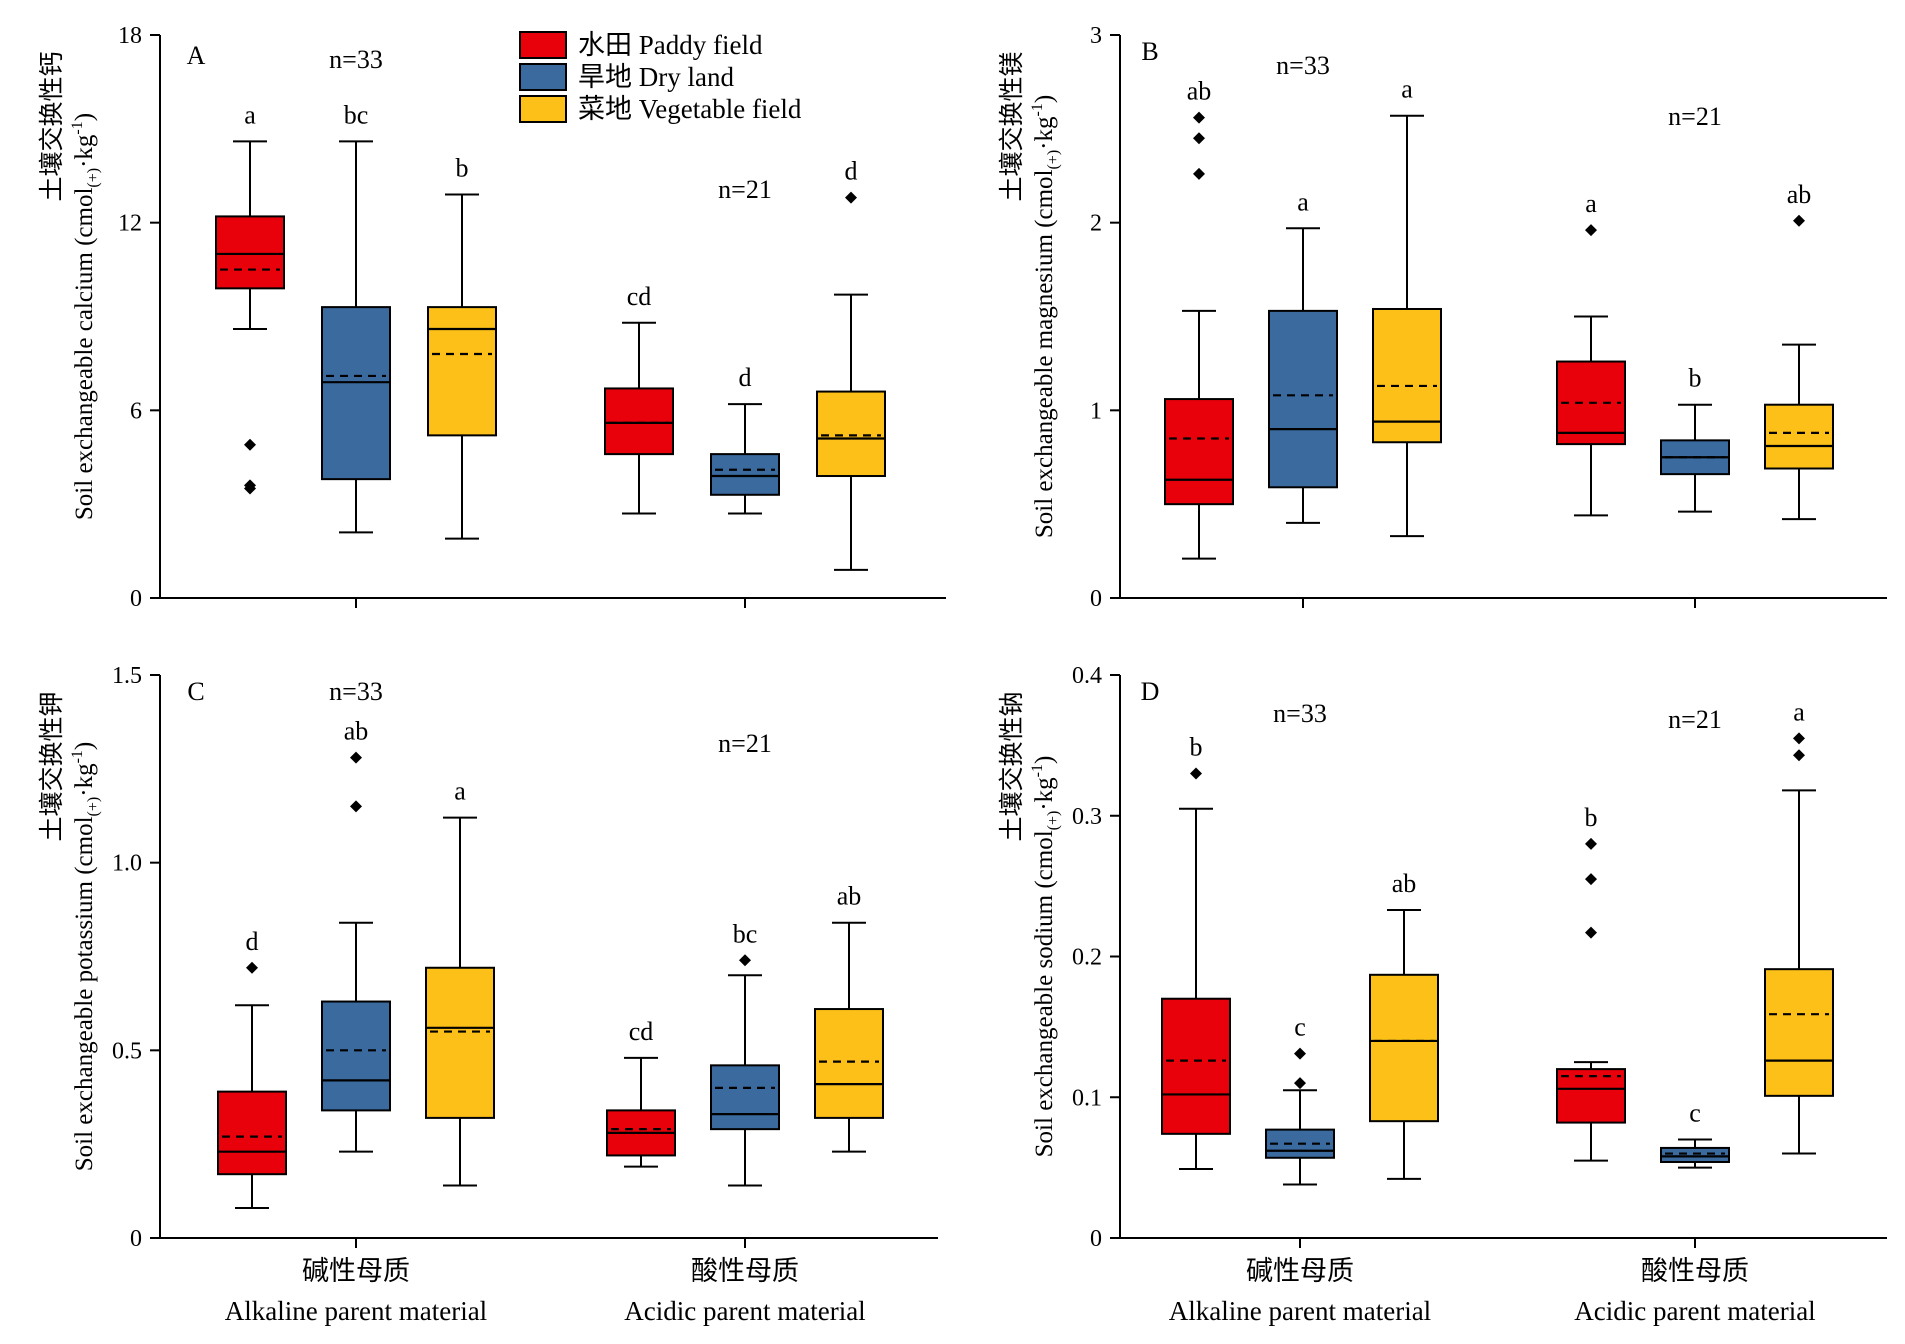  Describe the element at coordinates (656, 77) in the screenshot. I see `legend-label-dry: 旱地 Dry land` at that location.